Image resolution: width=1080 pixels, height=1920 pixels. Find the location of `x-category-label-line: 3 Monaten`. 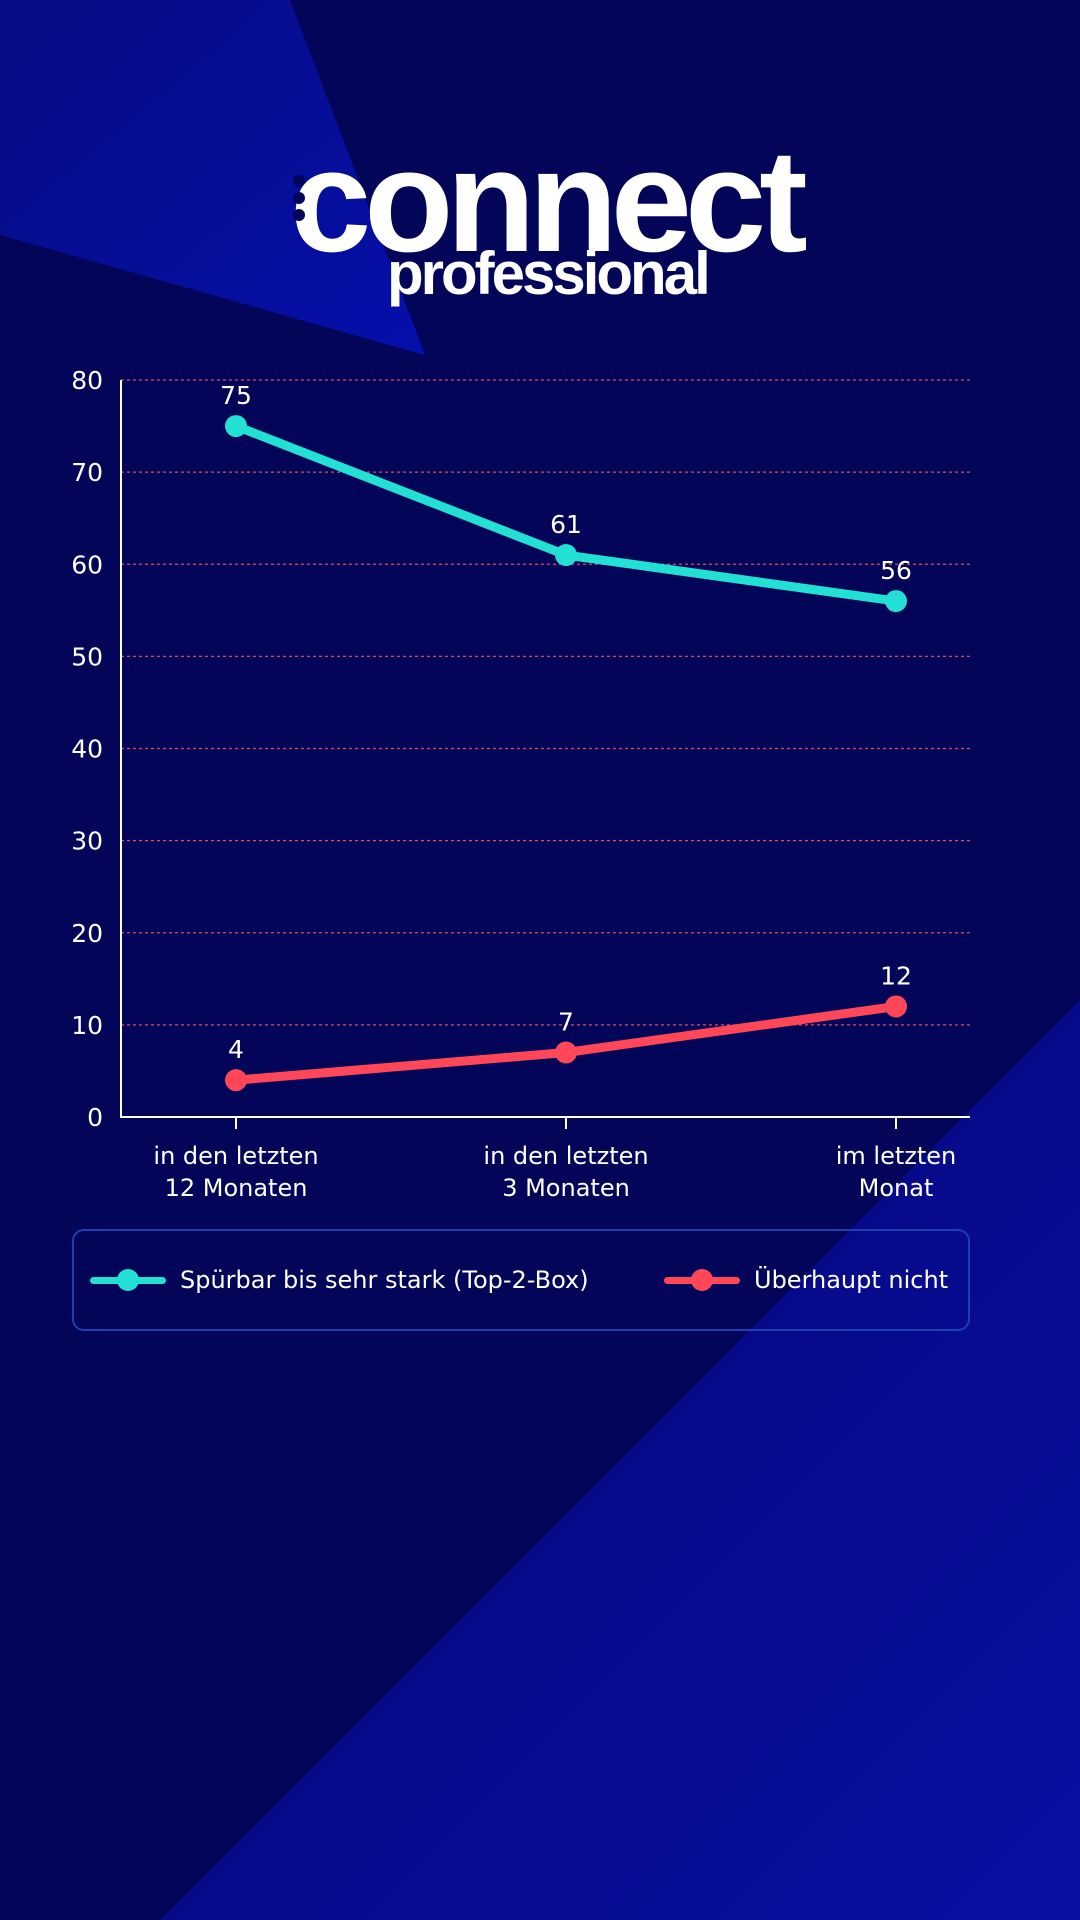

x-category-label-line: 3 Monaten is located at coordinates (566, 1188).